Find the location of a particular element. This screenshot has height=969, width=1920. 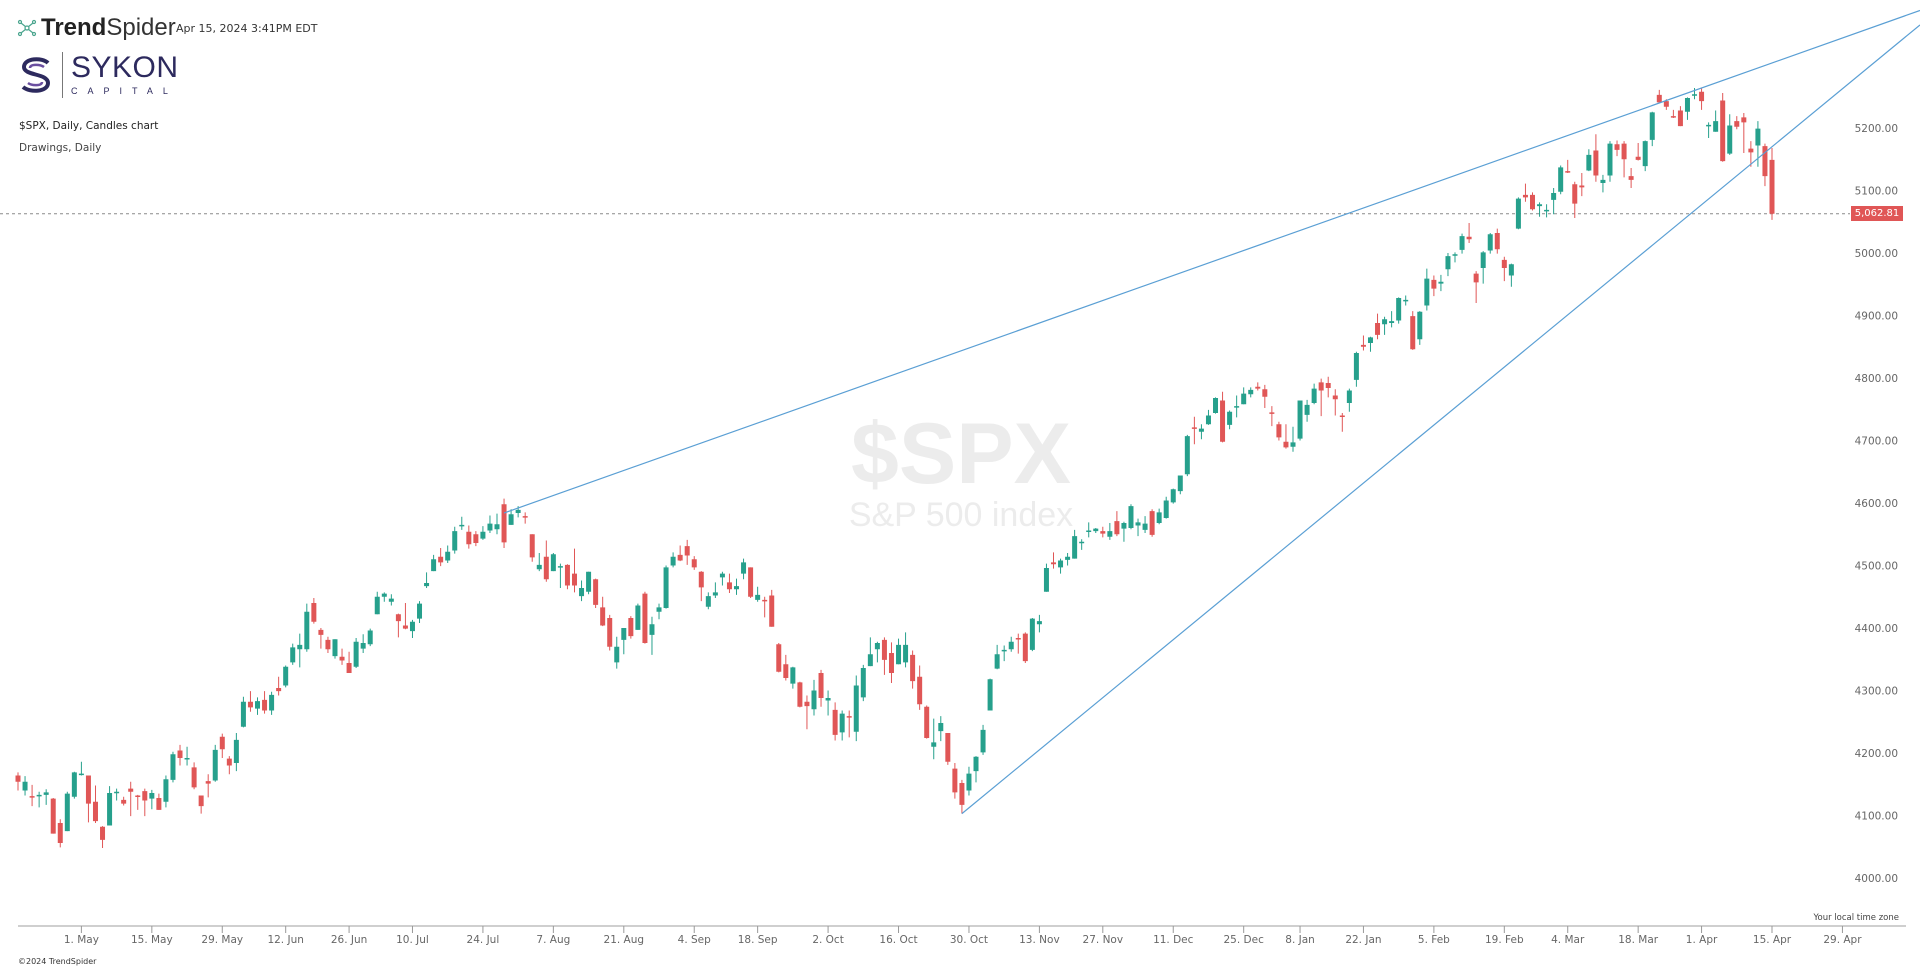

x-tick-label: 10. Jul is located at coordinates (412, 940).